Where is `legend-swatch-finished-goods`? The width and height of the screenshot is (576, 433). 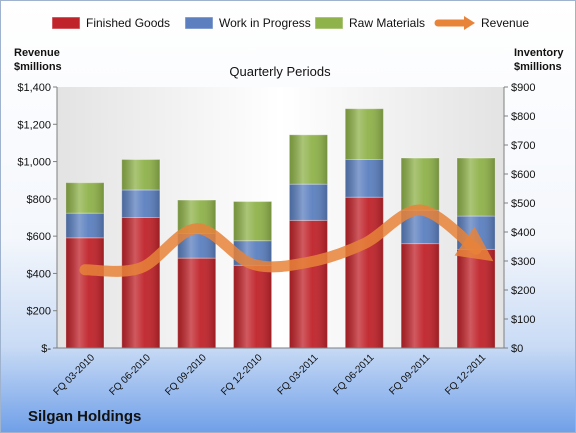 legend-swatch-finished-goods is located at coordinates (66, 23).